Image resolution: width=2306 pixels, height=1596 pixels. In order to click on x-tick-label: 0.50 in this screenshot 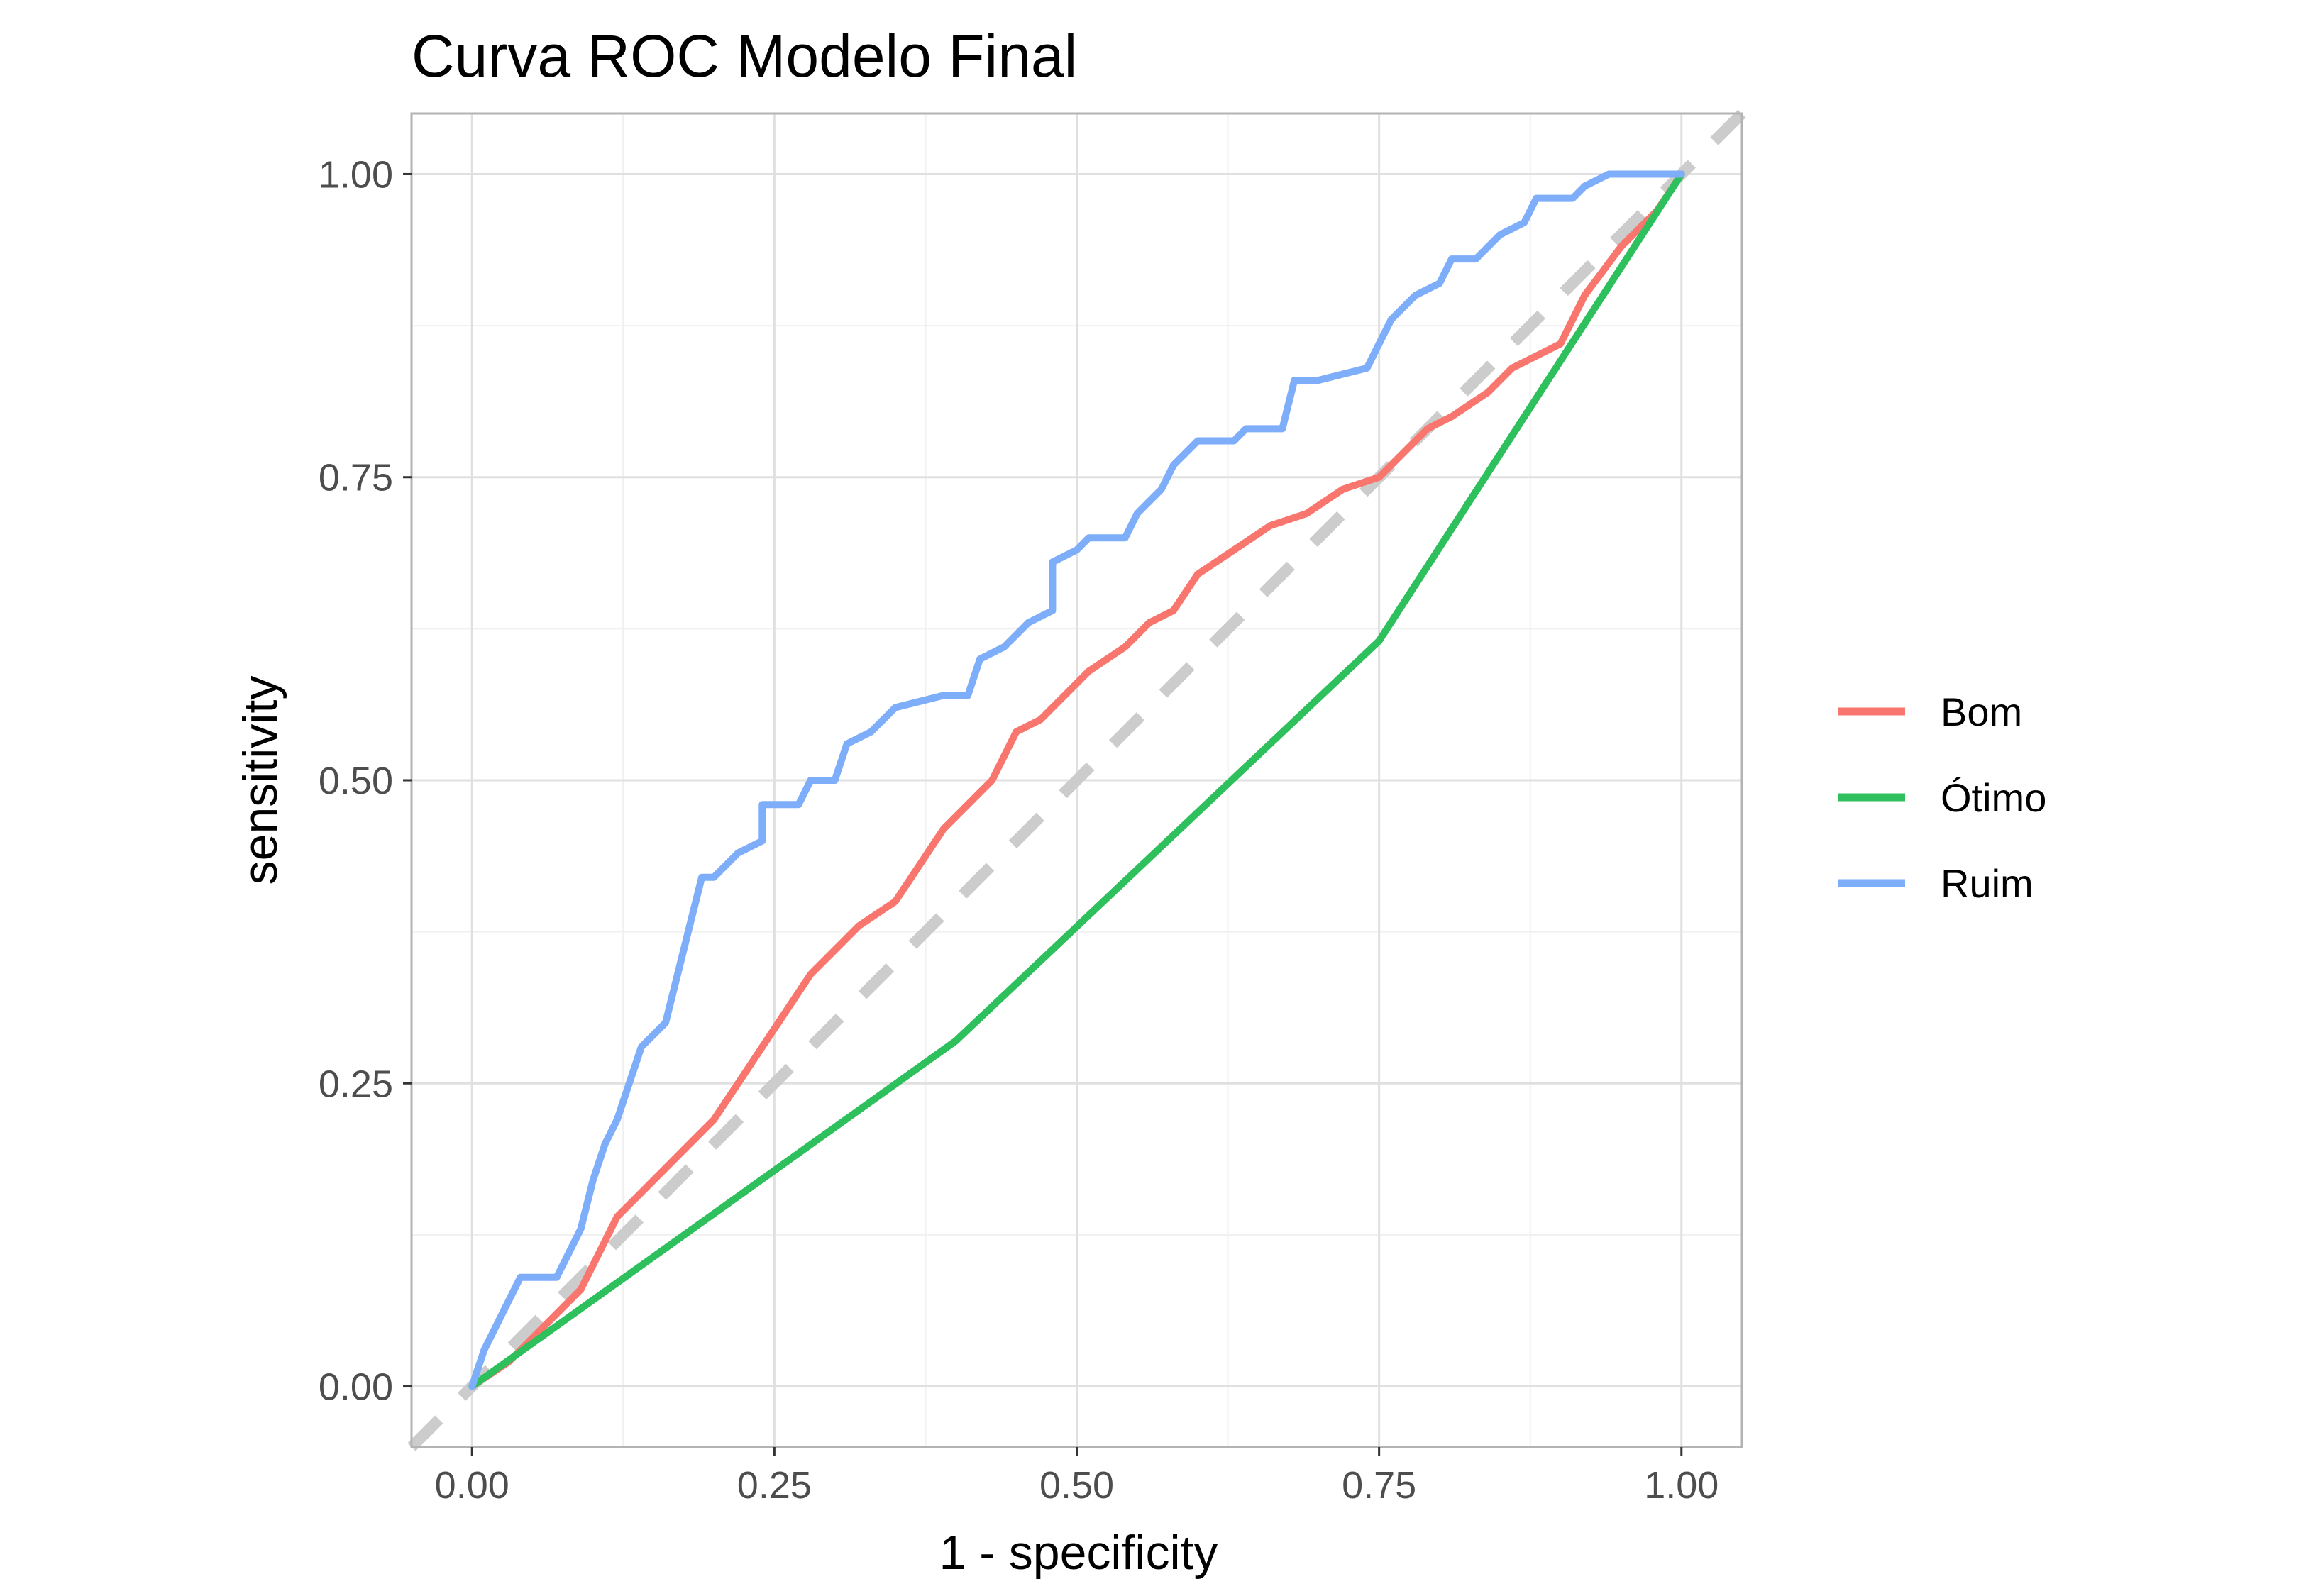, I will do `click(1077, 1485)`.